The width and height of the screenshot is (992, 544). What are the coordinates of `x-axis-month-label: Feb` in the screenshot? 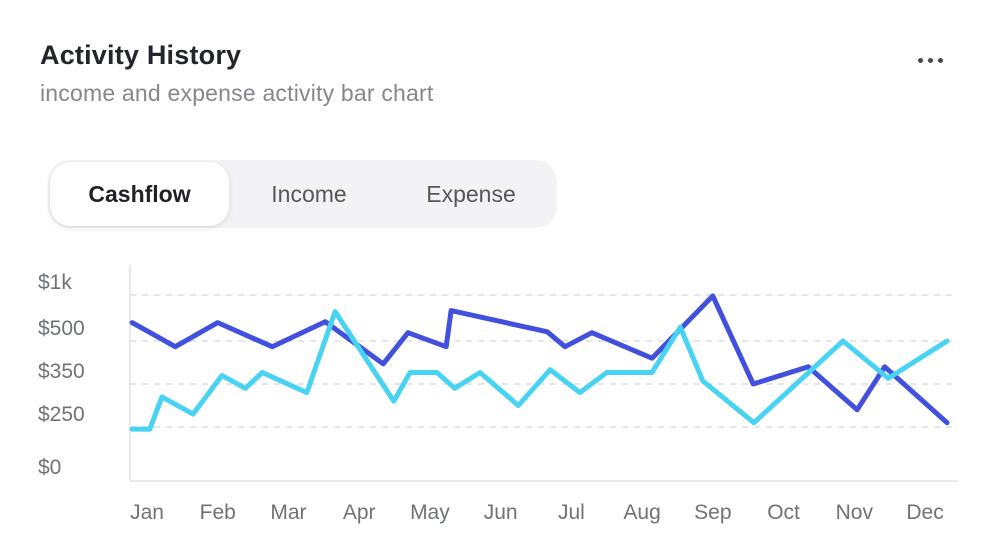 It's located at (218, 512).